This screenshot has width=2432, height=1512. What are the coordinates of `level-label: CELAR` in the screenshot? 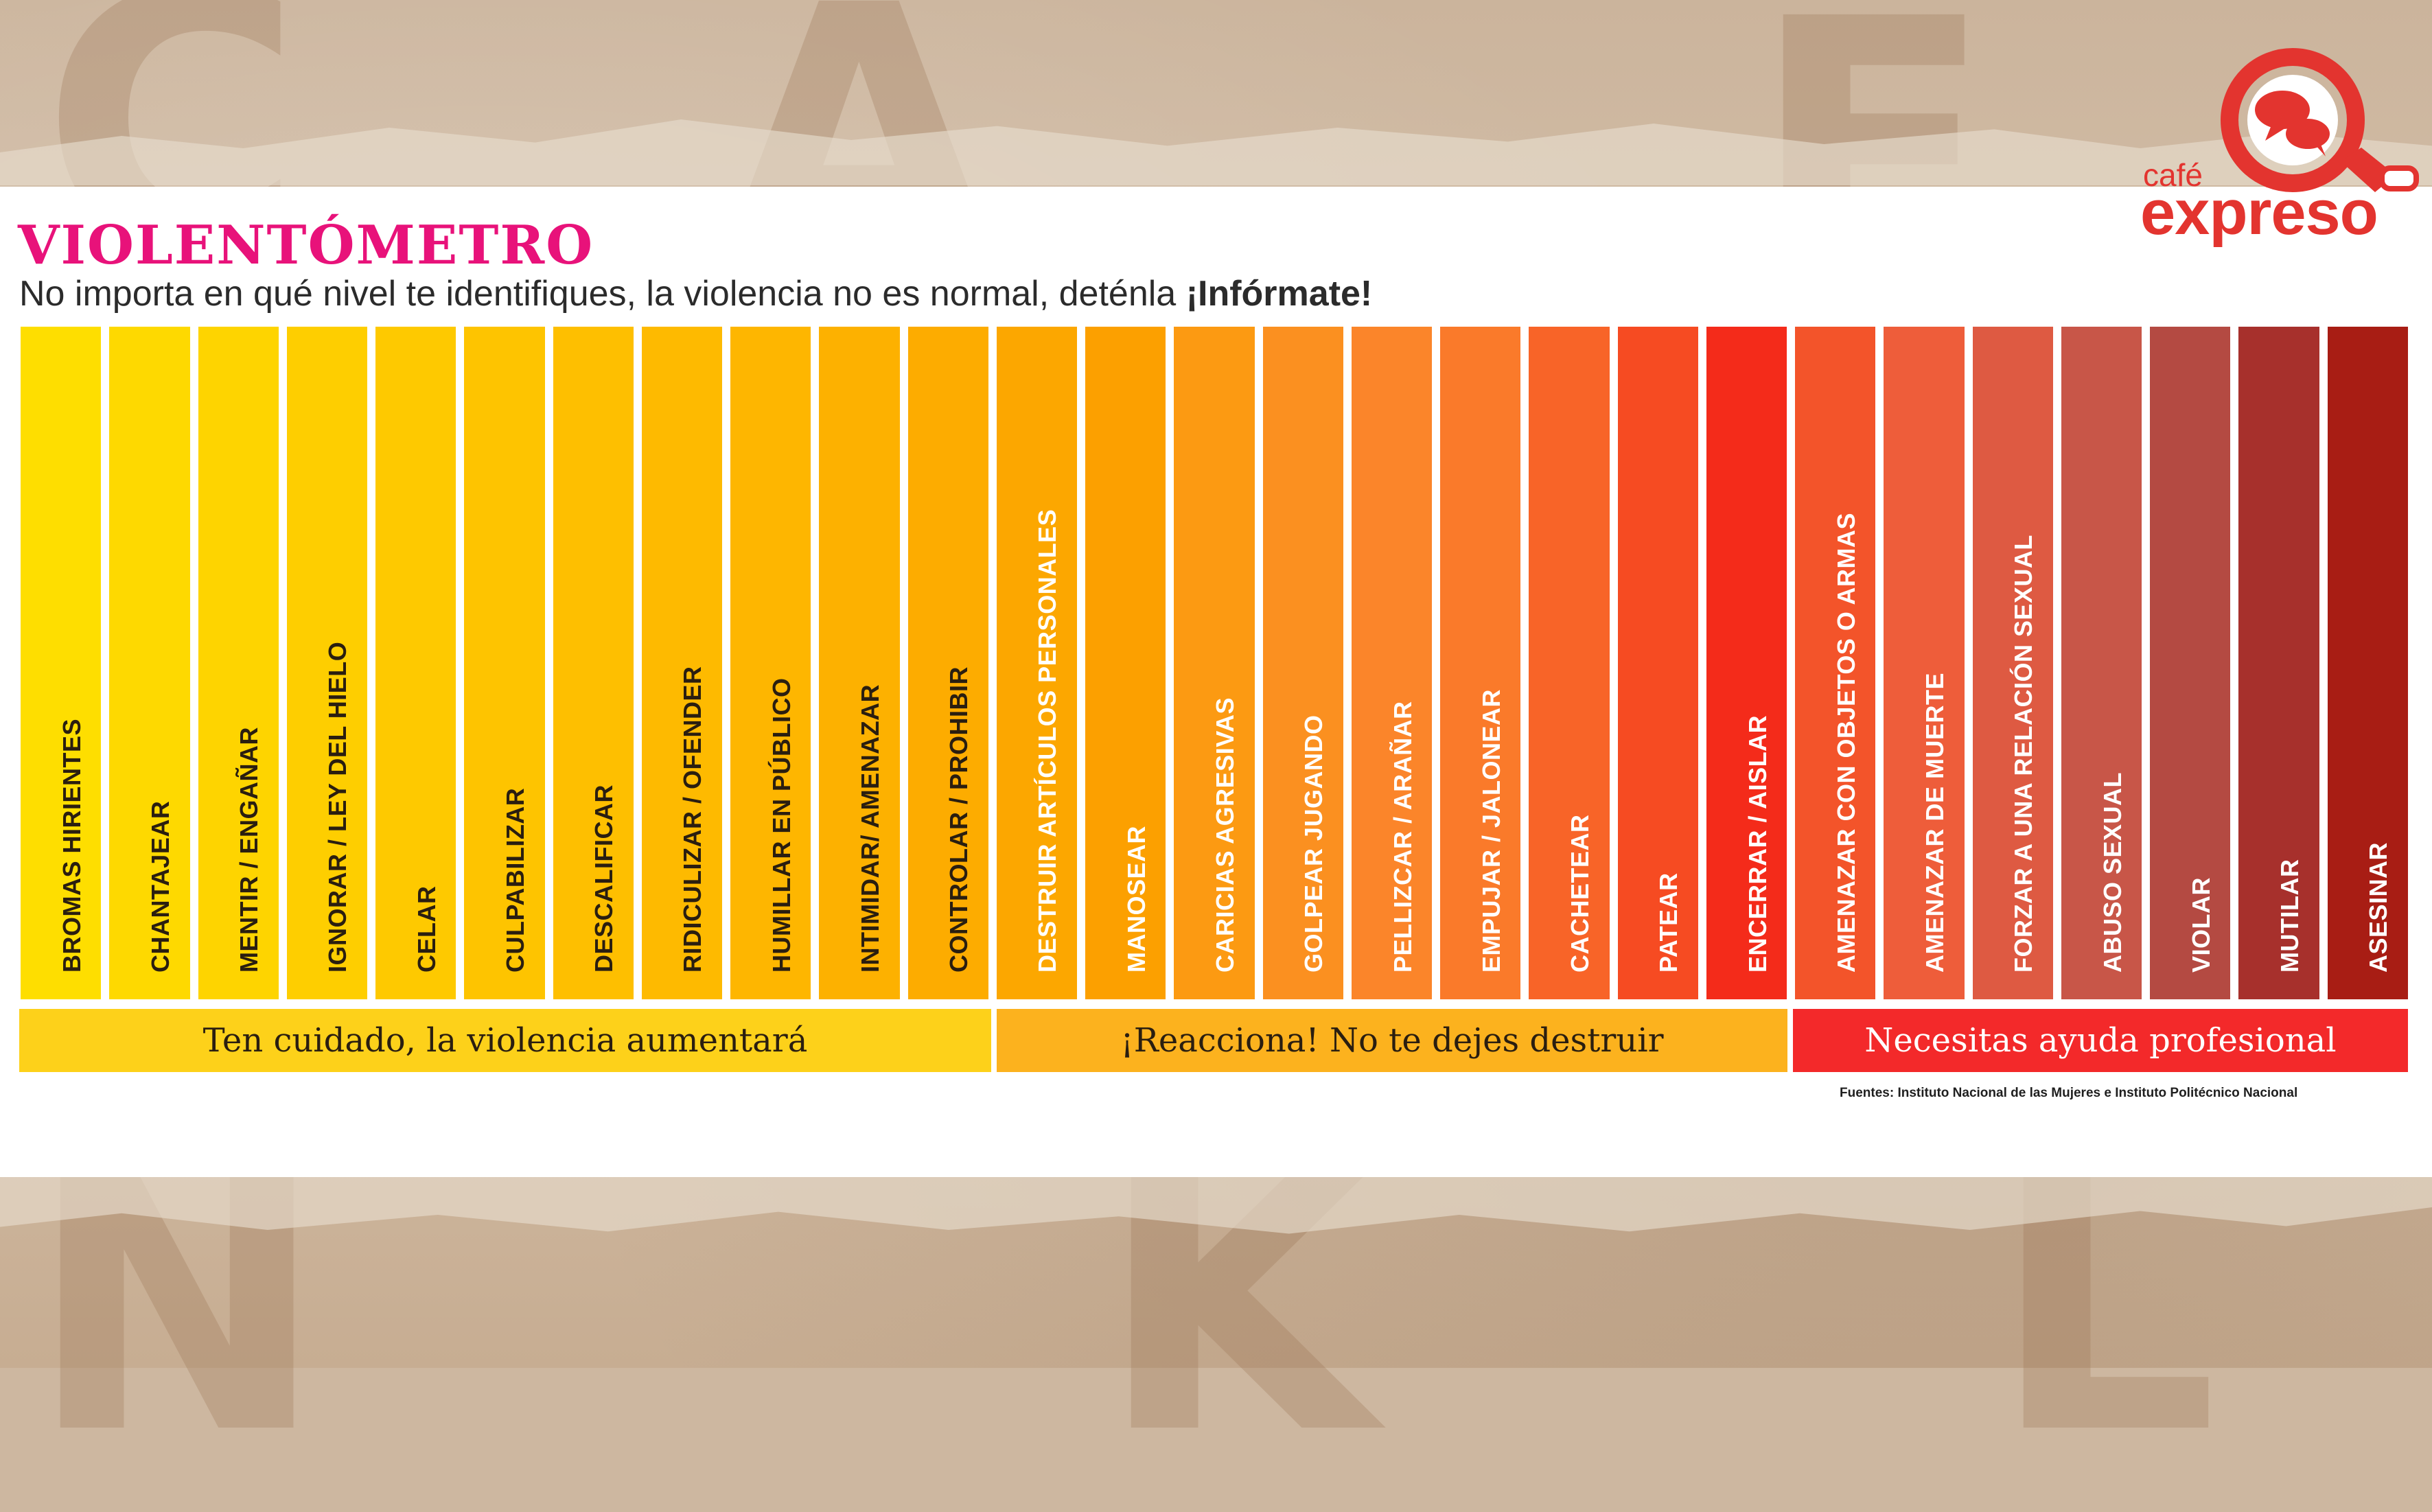 It's located at (426, 929).